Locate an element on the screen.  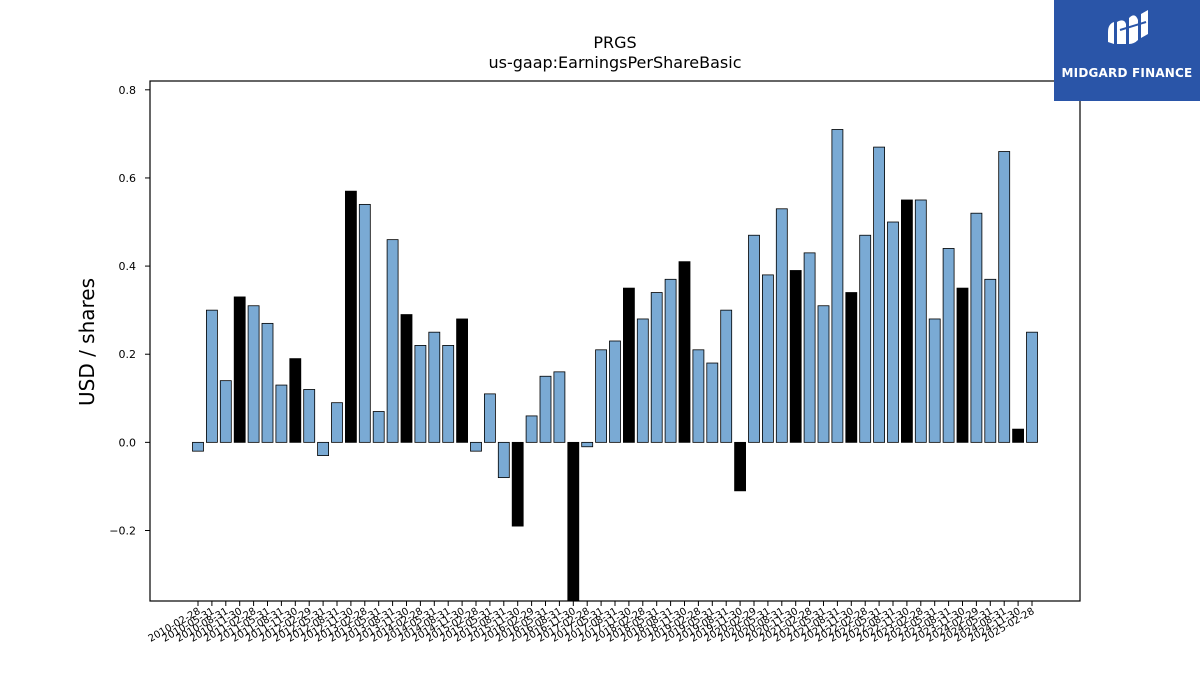
y-tick-label: 0.2 is located at coordinates (128, 354).